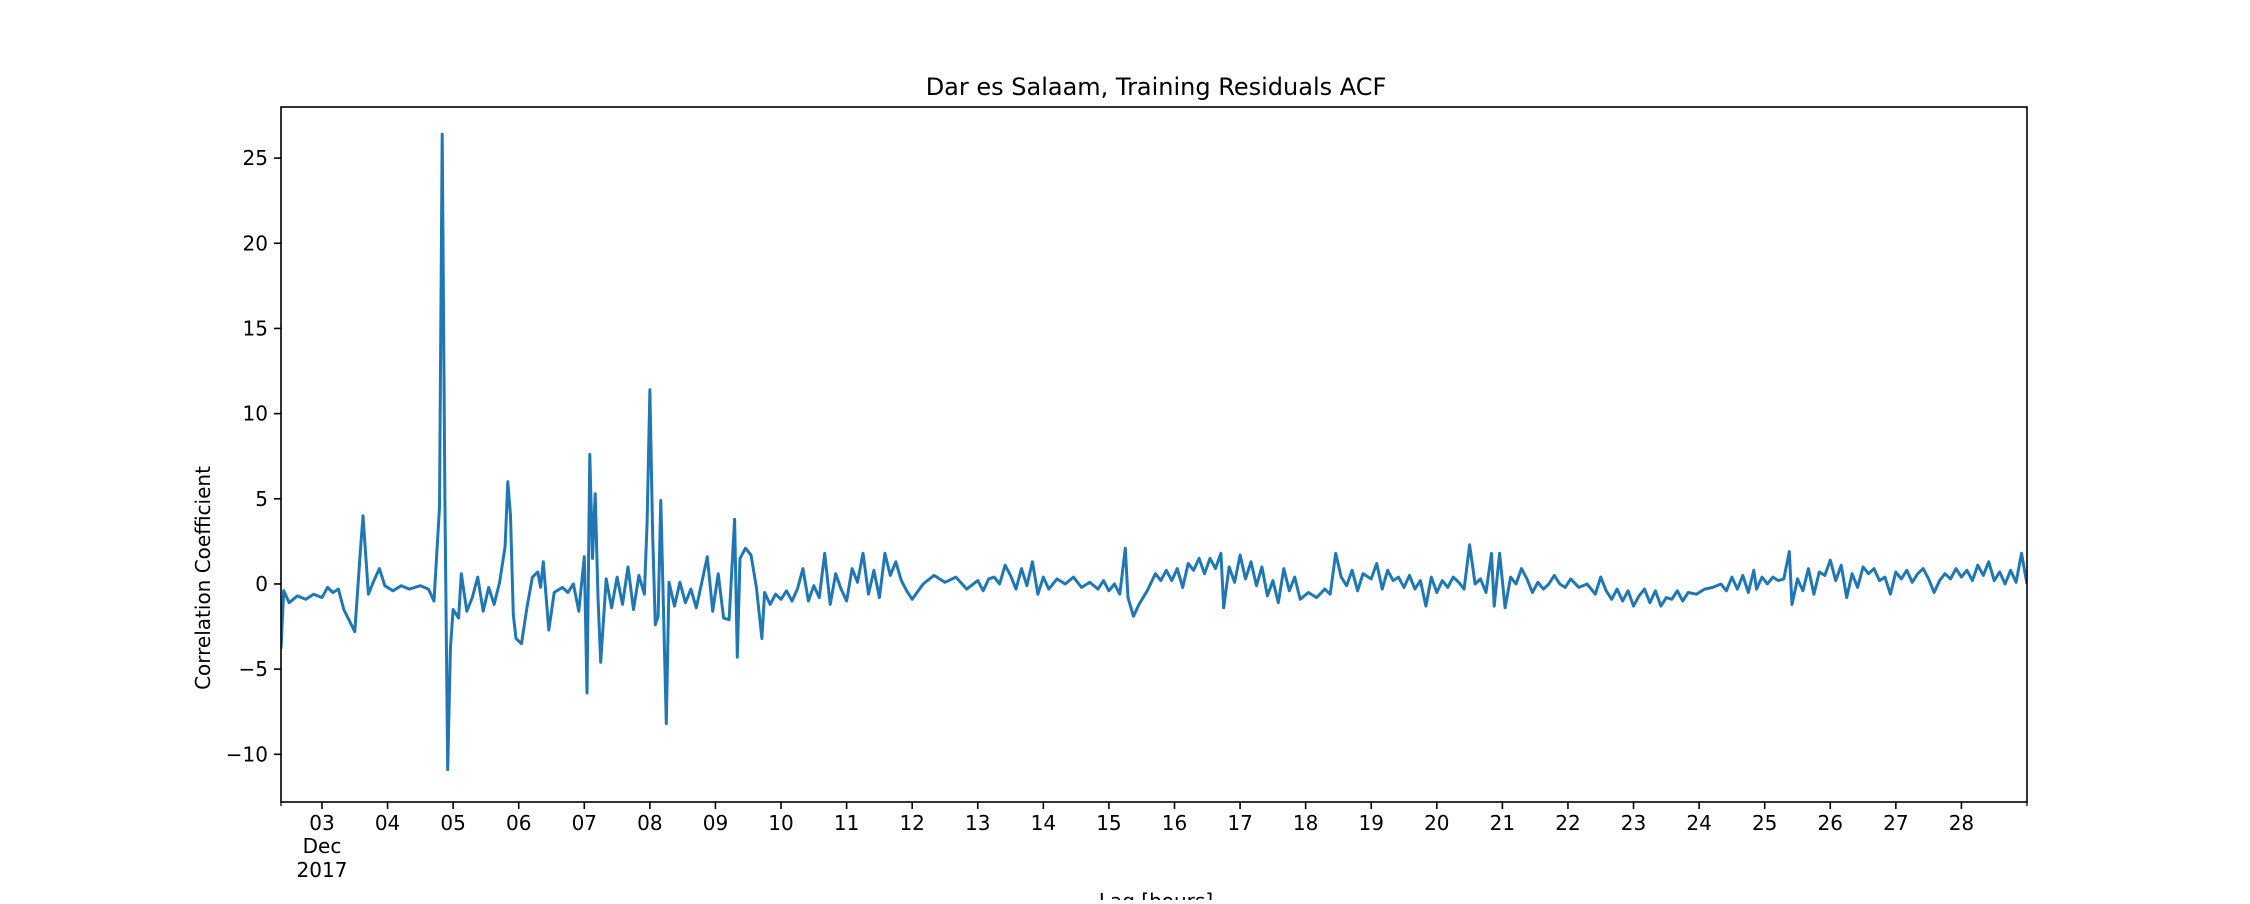 The height and width of the screenshot is (904, 2250). What do you see at coordinates (261, 584) in the screenshot?
I see `y-tick-label: 0` at bounding box center [261, 584].